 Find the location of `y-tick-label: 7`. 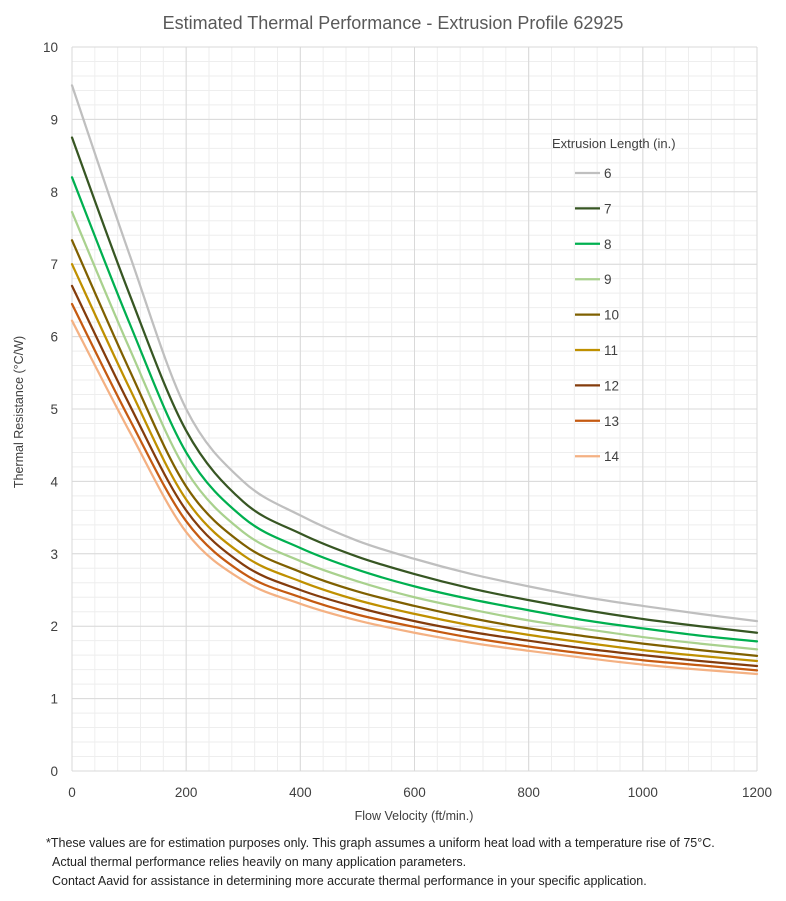

y-tick-label: 7 is located at coordinates (54, 264).